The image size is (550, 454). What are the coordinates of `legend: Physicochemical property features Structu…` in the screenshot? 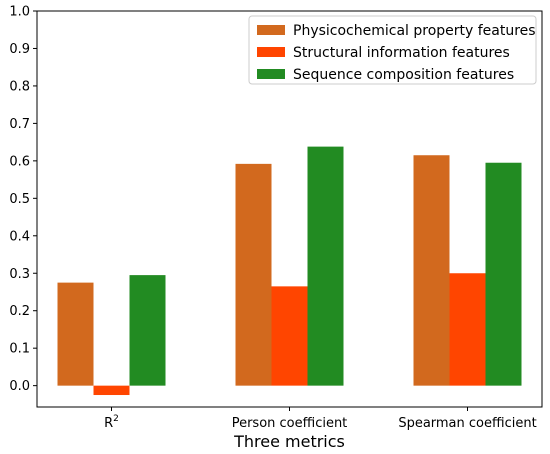 It's located at (392, 50).